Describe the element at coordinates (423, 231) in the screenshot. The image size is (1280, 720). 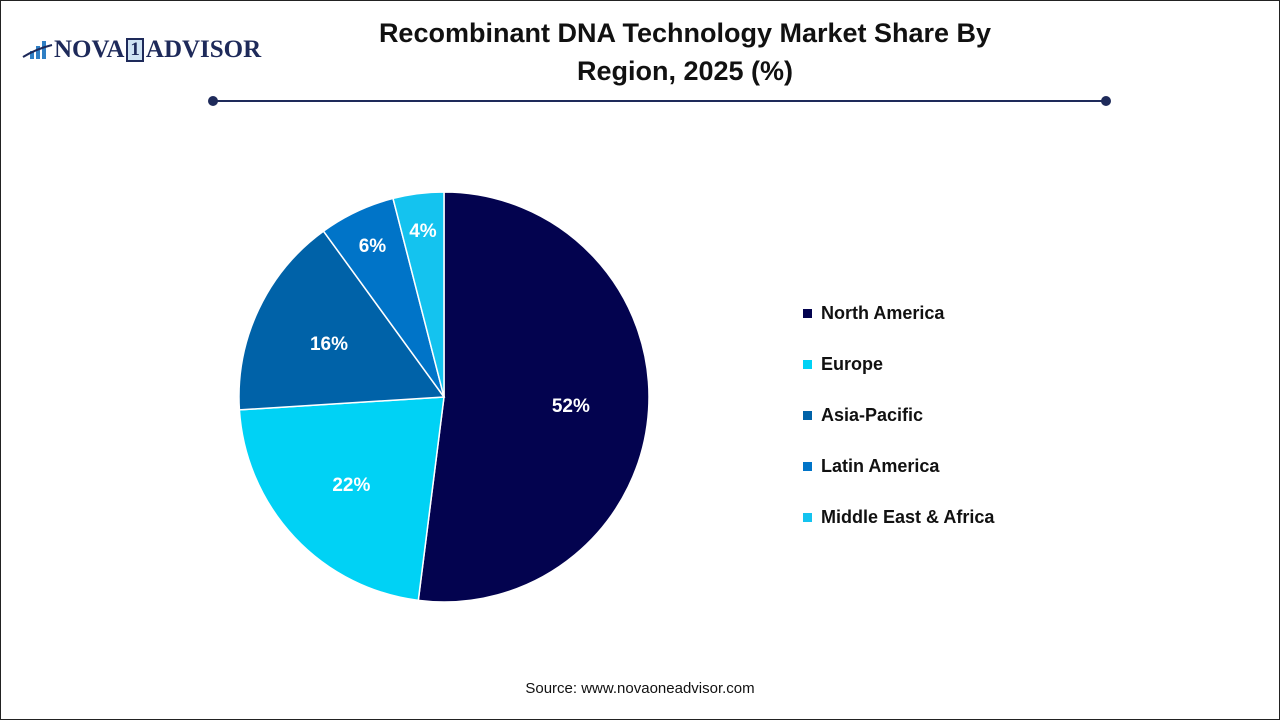
I see `data-label: 4%` at that location.